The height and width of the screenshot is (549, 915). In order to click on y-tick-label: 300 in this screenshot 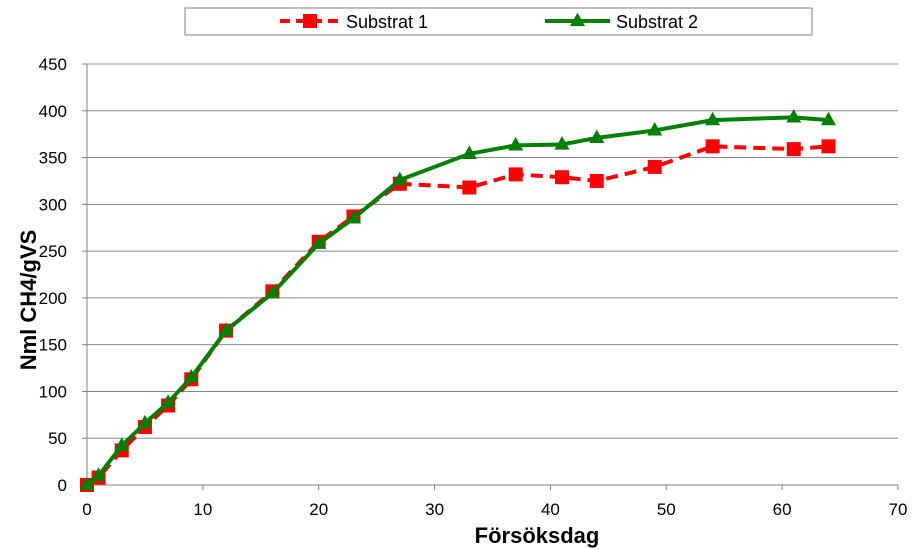, I will do `click(53, 204)`.